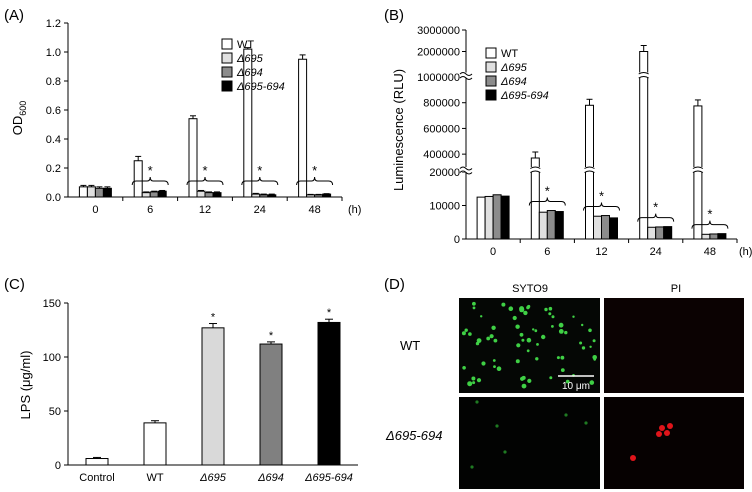 The height and width of the screenshot is (492, 752). I want to click on y-tick-label: 10000, so click(444, 207).